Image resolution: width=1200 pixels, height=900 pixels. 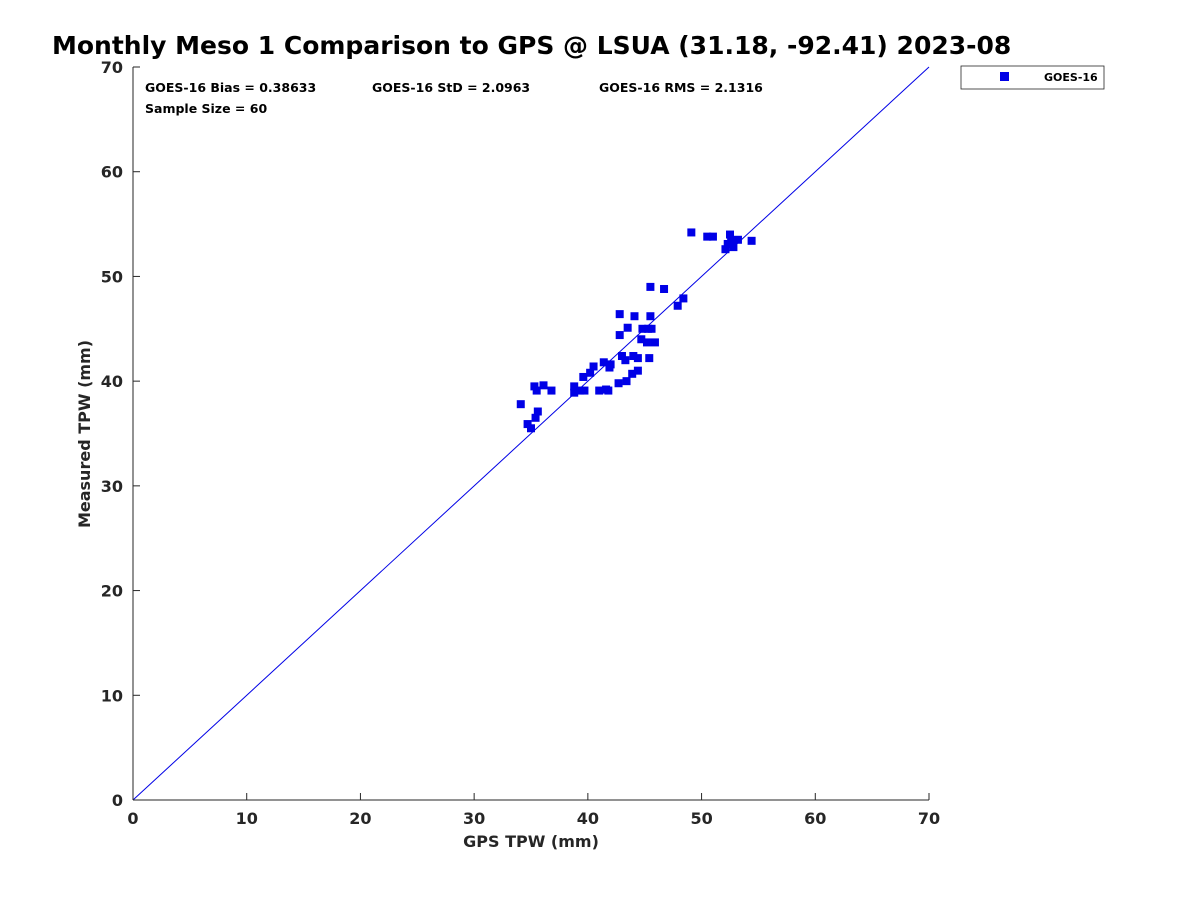 What do you see at coordinates (533, 810) in the screenshot?
I see `x-axis-ticks: 0 10 20 30 40 50 60 70` at bounding box center [533, 810].